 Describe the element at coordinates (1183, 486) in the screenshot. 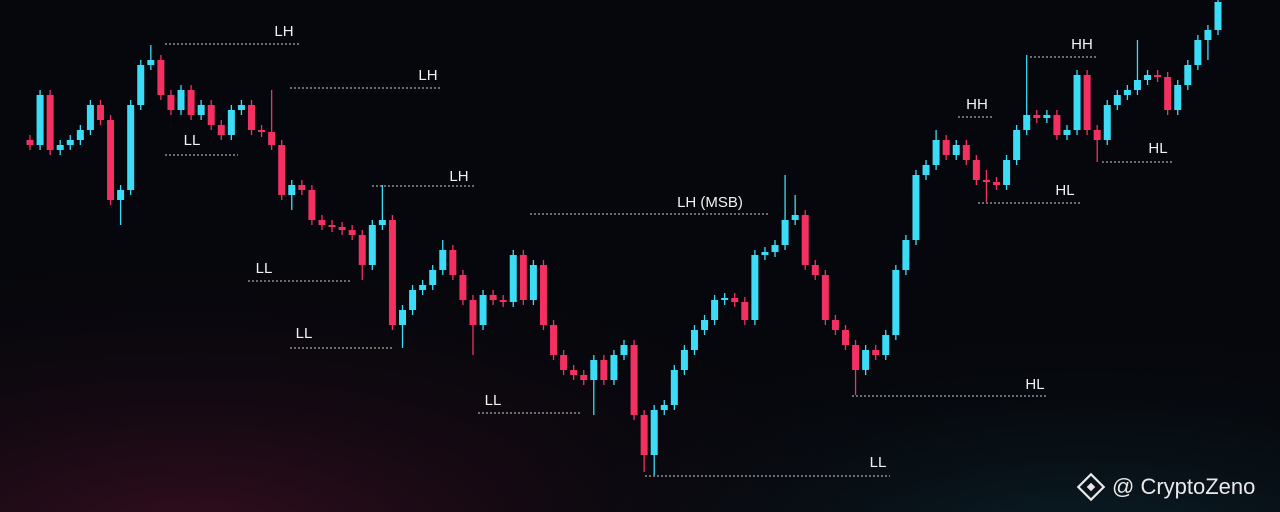

I see `watermark: @ CryptoZeno` at that location.